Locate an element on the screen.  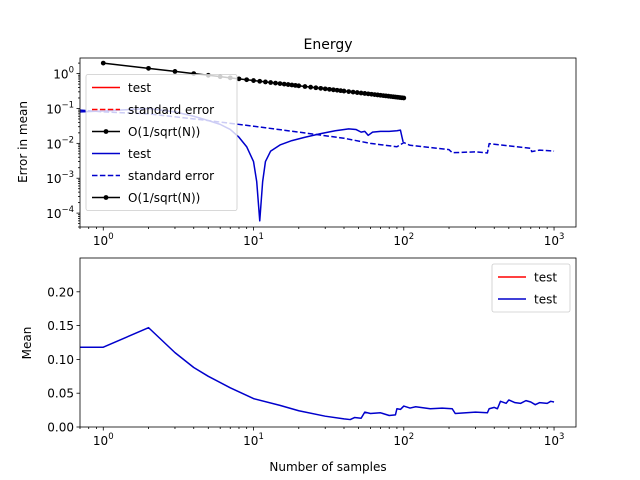
bottom-legend-box is located at coordinates (531, 288).